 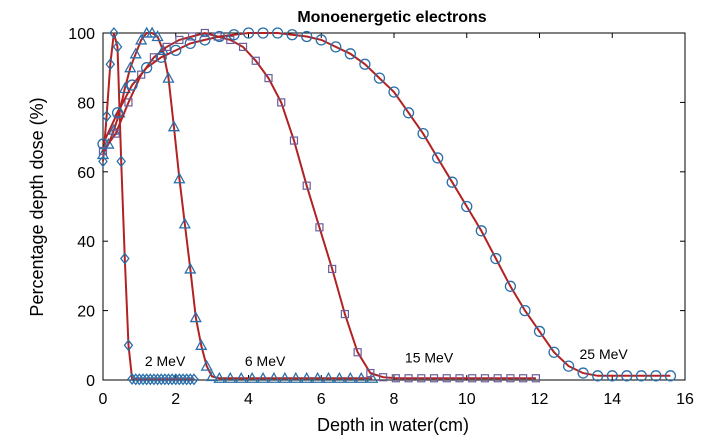 I want to click on x-tick-label: 6, so click(x=321, y=399).